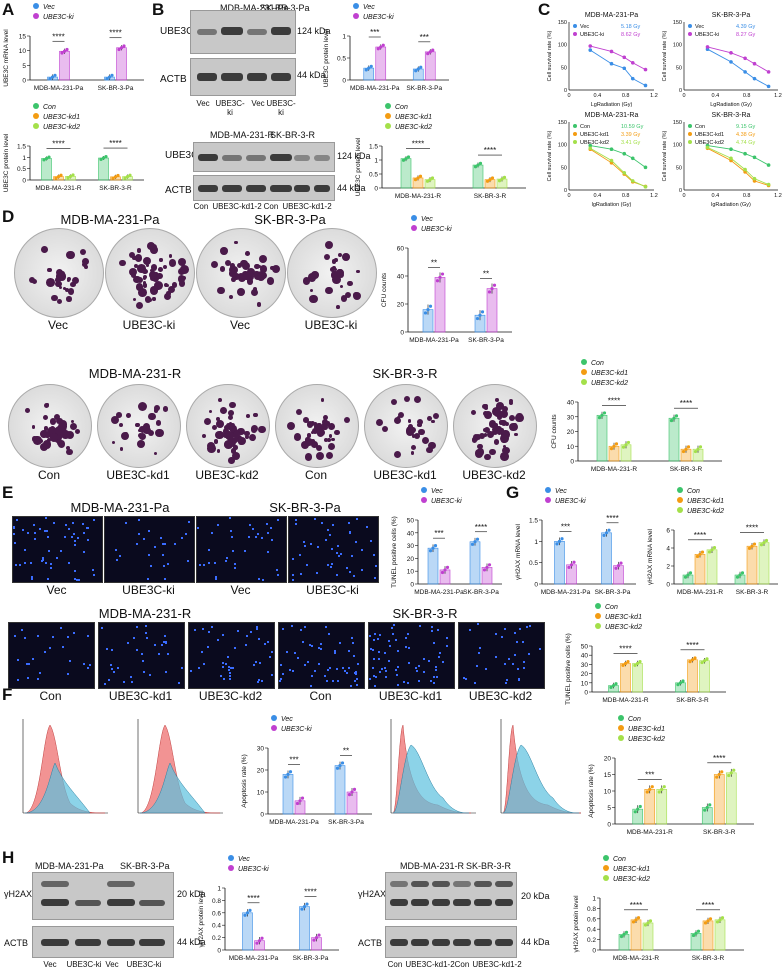 This screenshot has height=971, width=784. I want to click on x-tick-label: 0.8, so click(747, 196).